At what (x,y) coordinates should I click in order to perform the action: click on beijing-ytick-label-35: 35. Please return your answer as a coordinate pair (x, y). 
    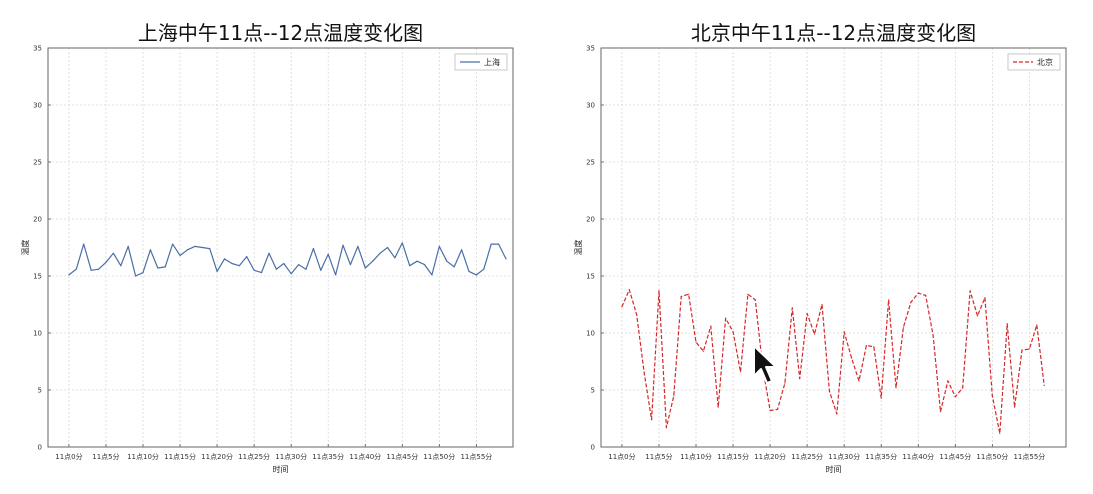
    Looking at the image, I should click on (590, 49).